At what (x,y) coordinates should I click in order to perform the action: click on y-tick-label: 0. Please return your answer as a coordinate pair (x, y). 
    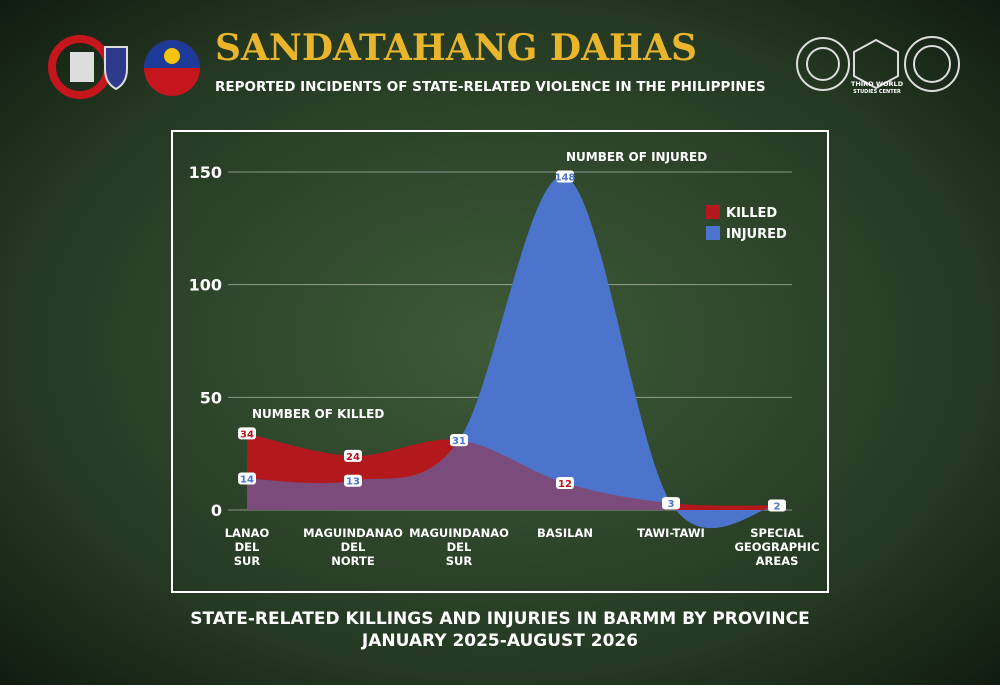
    Looking at the image, I should click on (216, 510).